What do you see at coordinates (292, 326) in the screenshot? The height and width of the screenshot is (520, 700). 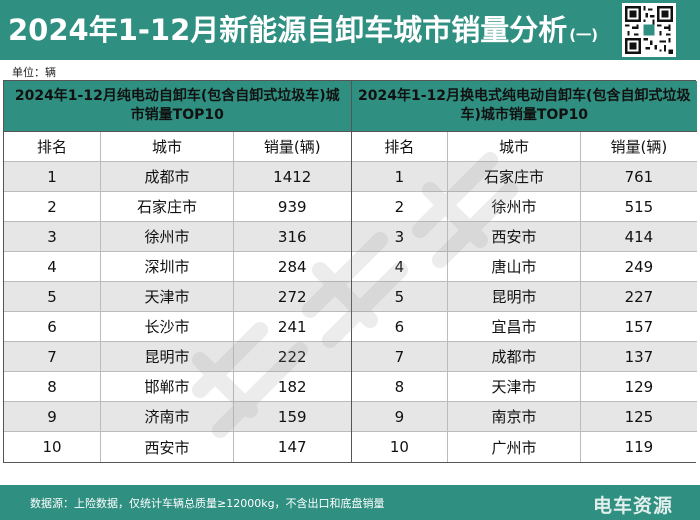 I see `sales-cell: 241` at bounding box center [292, 326].